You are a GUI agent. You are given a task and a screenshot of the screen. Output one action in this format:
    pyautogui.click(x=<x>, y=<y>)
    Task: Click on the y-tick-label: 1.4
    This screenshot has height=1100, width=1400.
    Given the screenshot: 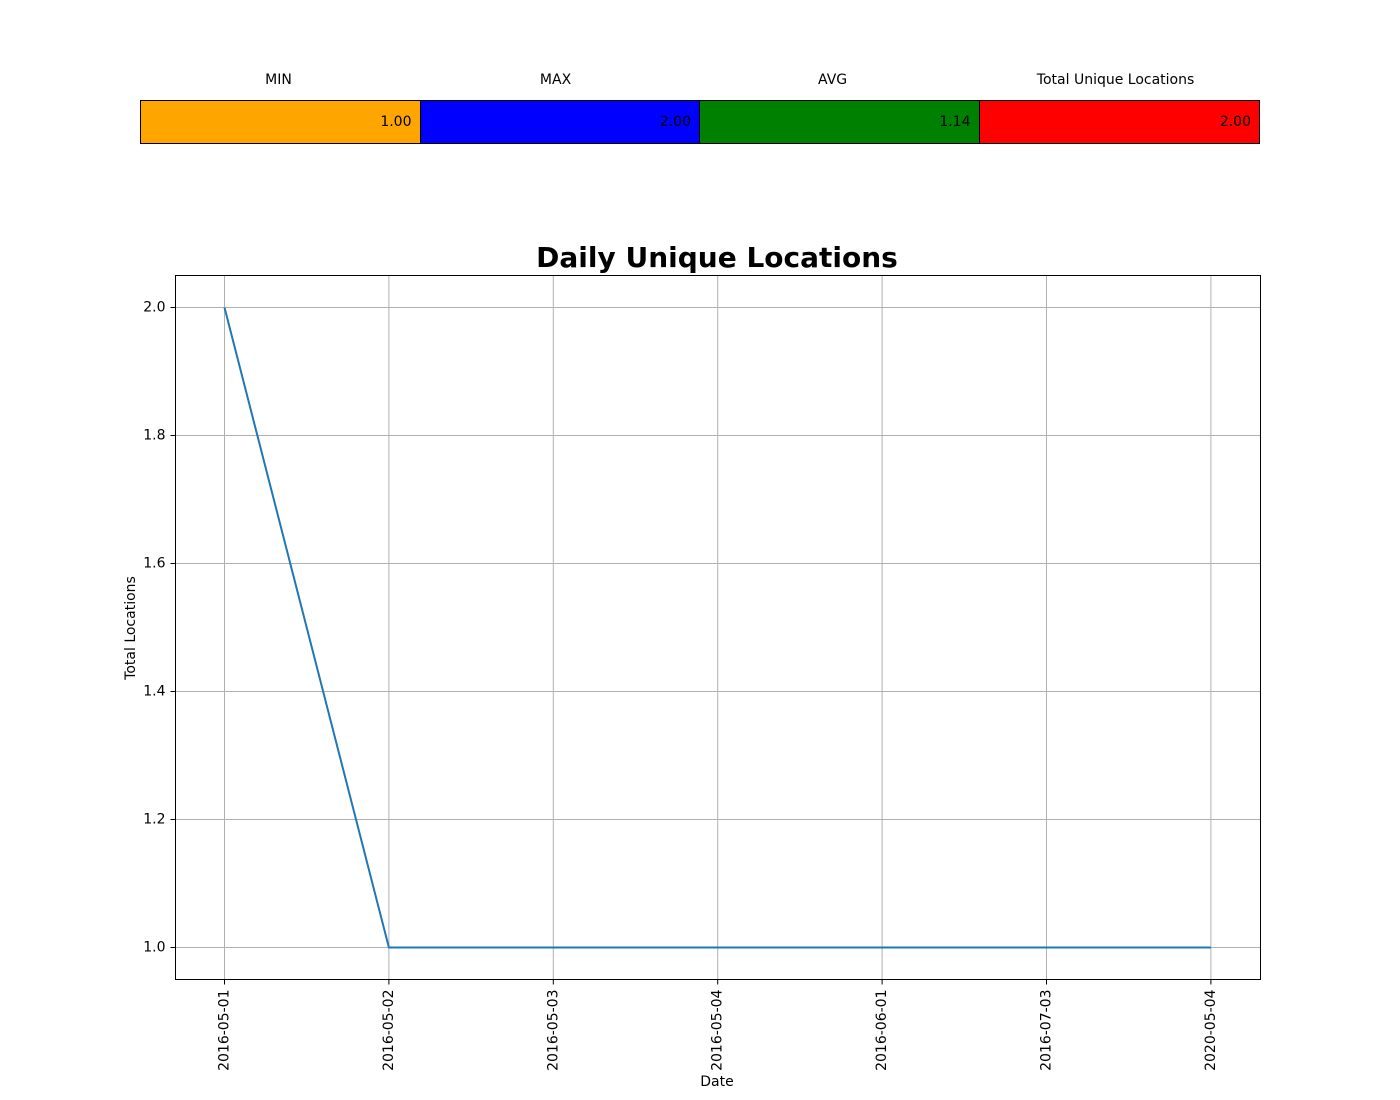 What is the action you would take?
    pyautogui.click(x=154, y=692)
    